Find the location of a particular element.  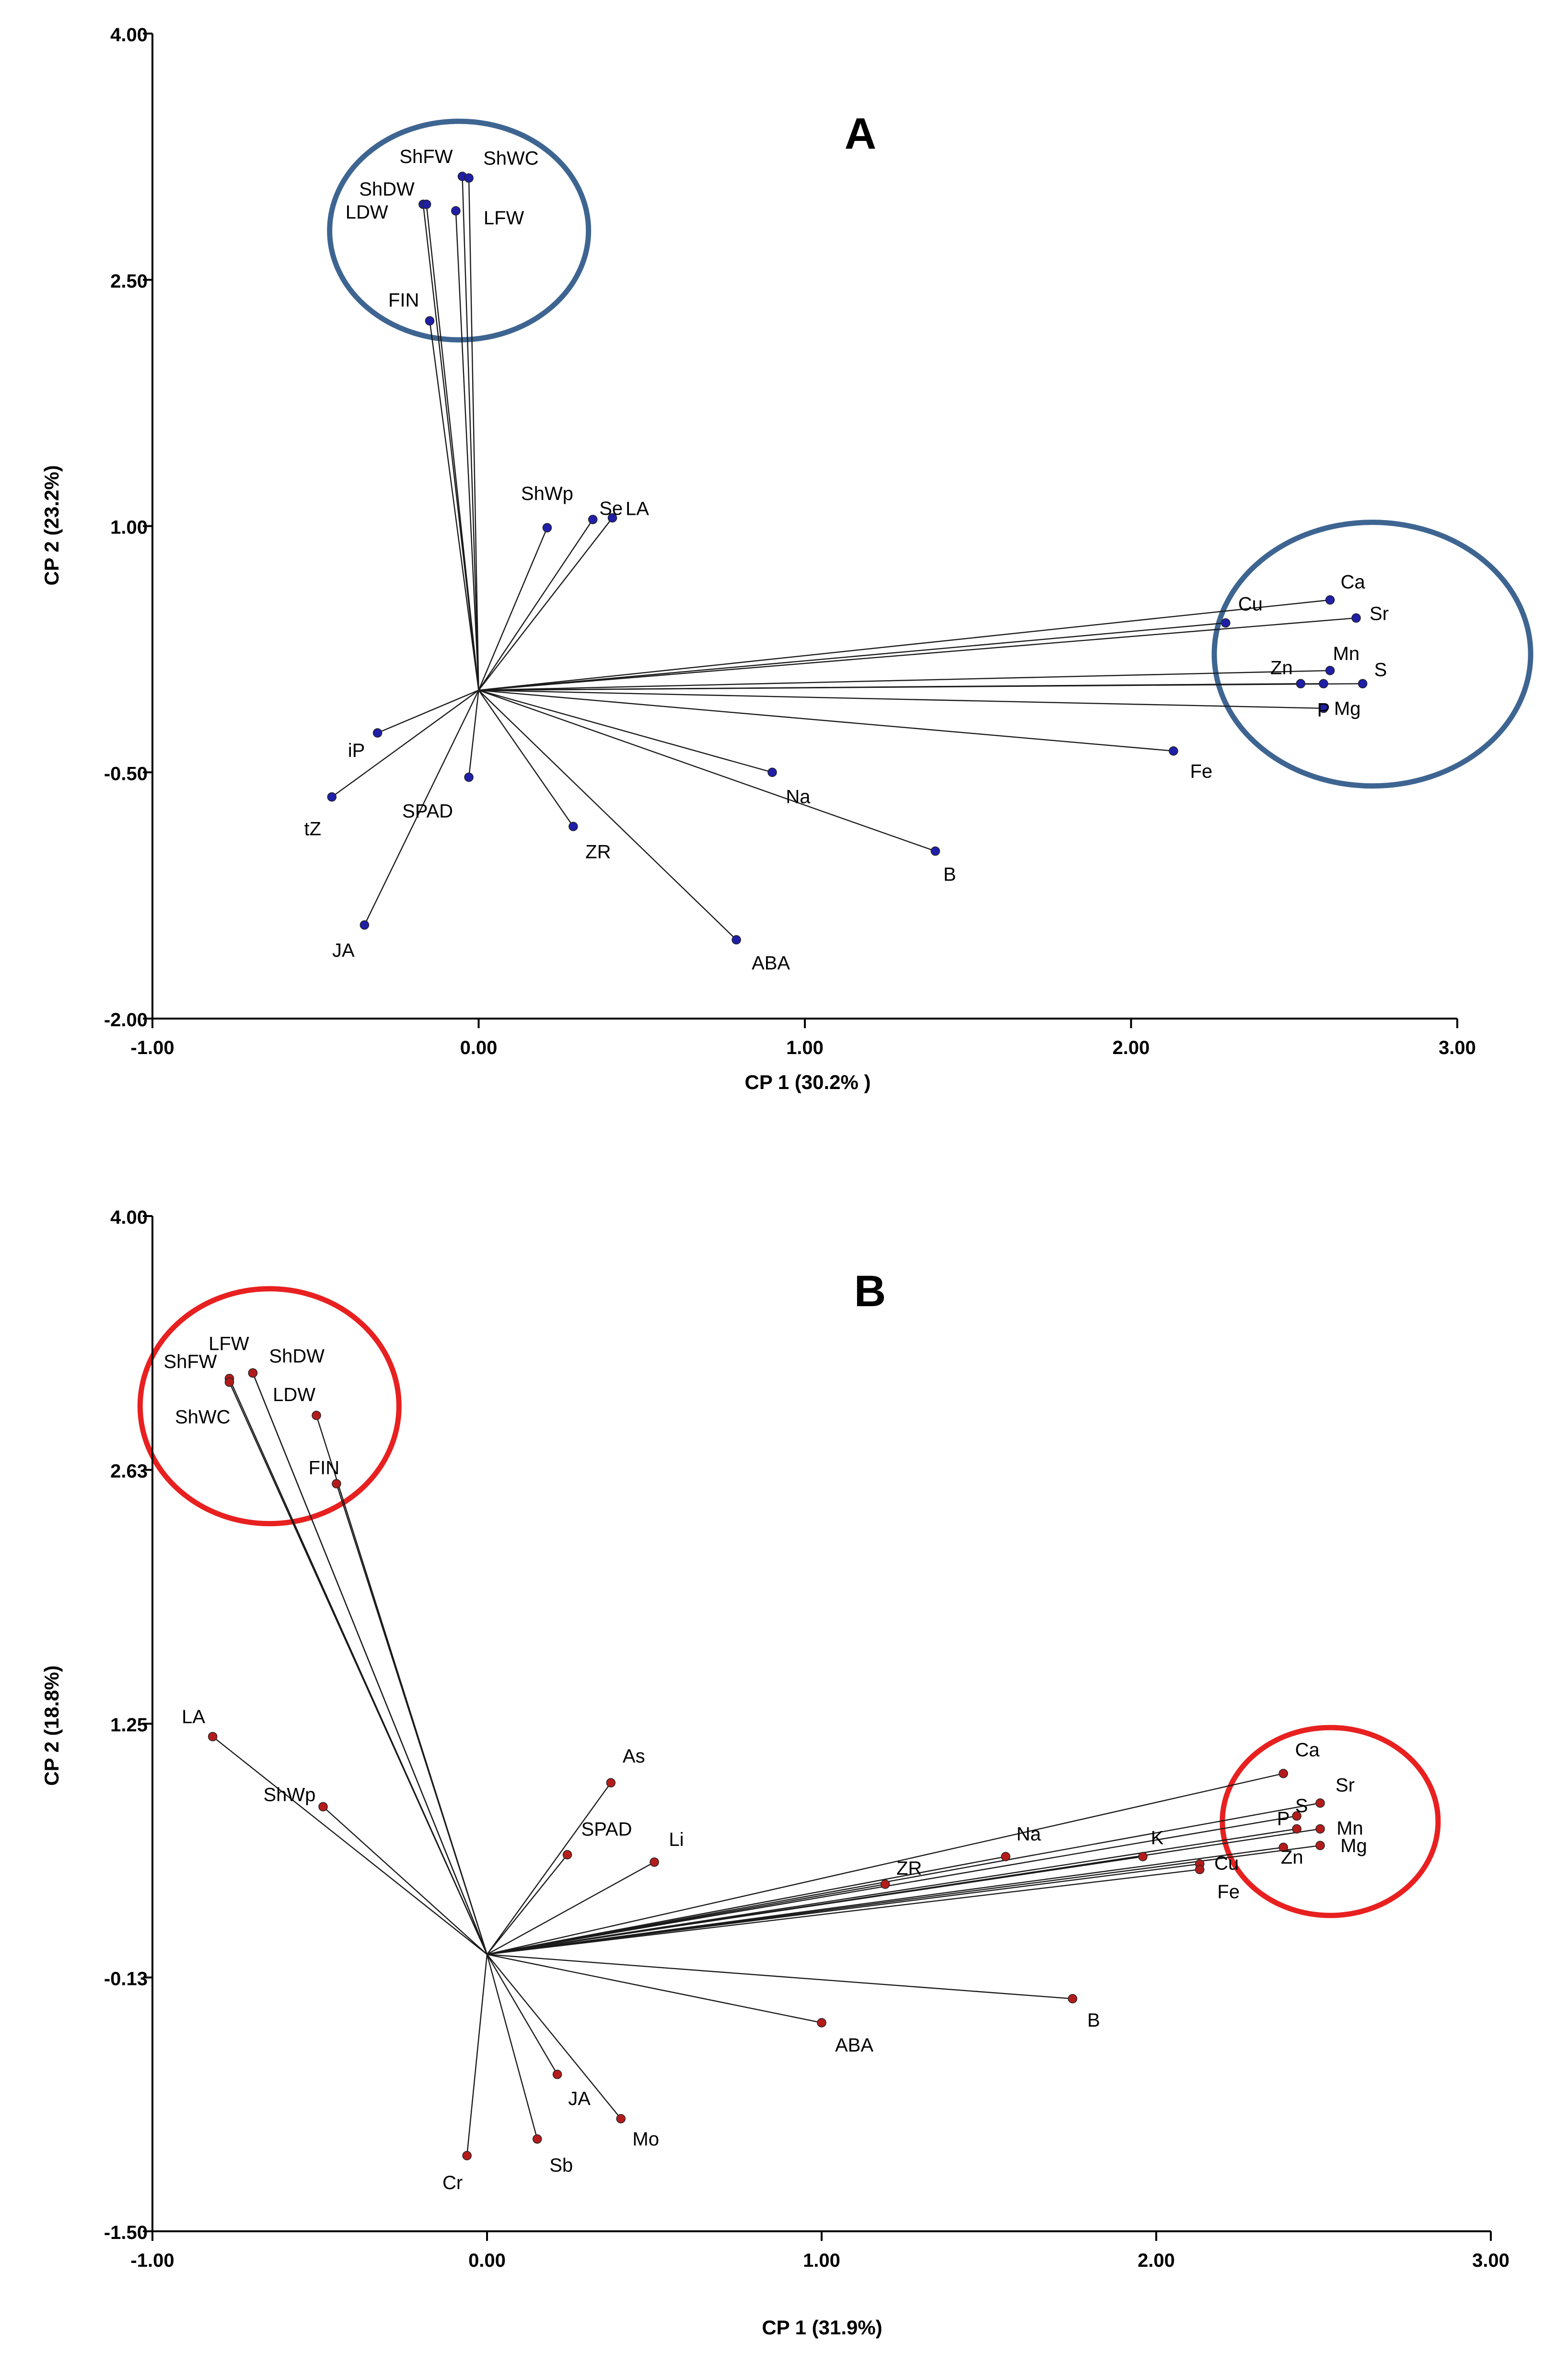

panel-a-point-s is located at coordinates (1363, 684).